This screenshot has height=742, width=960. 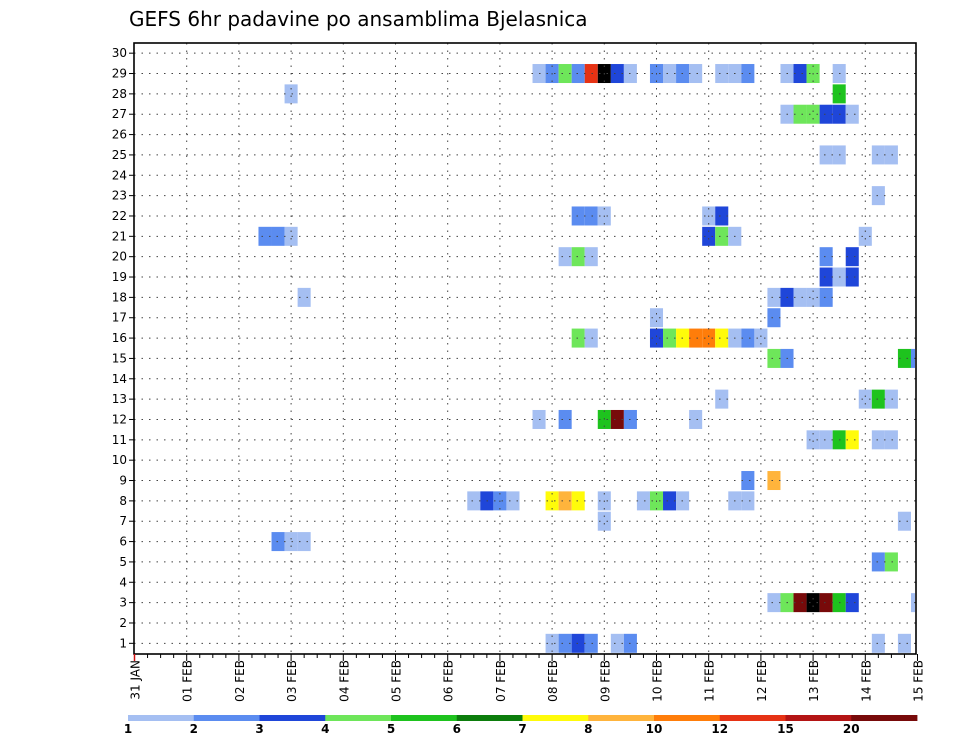 I want to click on y-tick-label: 25, so click(x=119, y=155).